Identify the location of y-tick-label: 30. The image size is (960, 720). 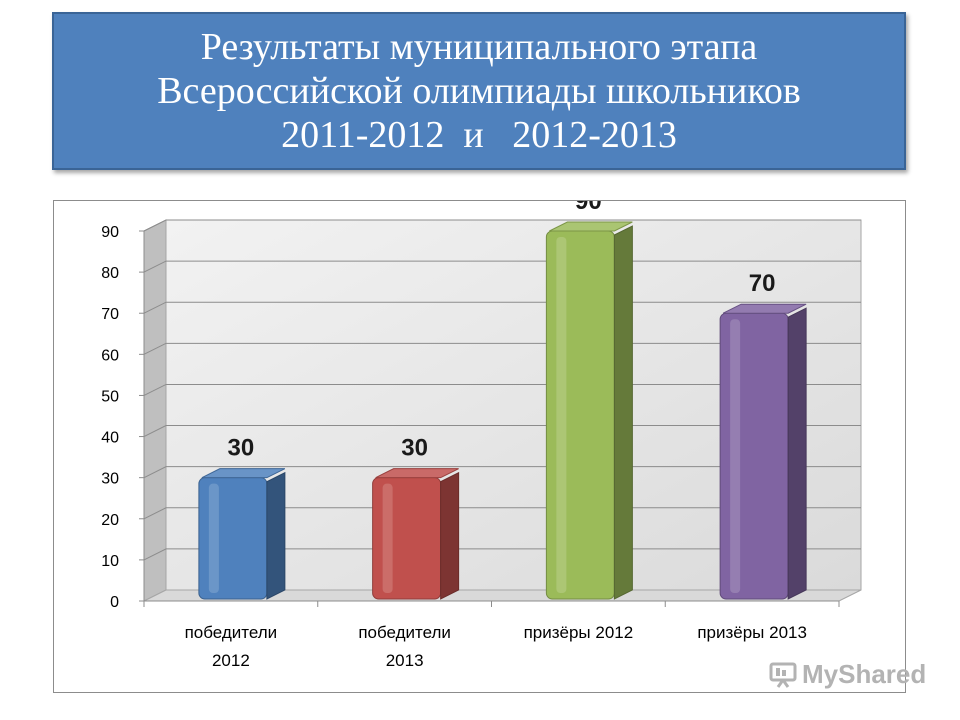
(110, 479).